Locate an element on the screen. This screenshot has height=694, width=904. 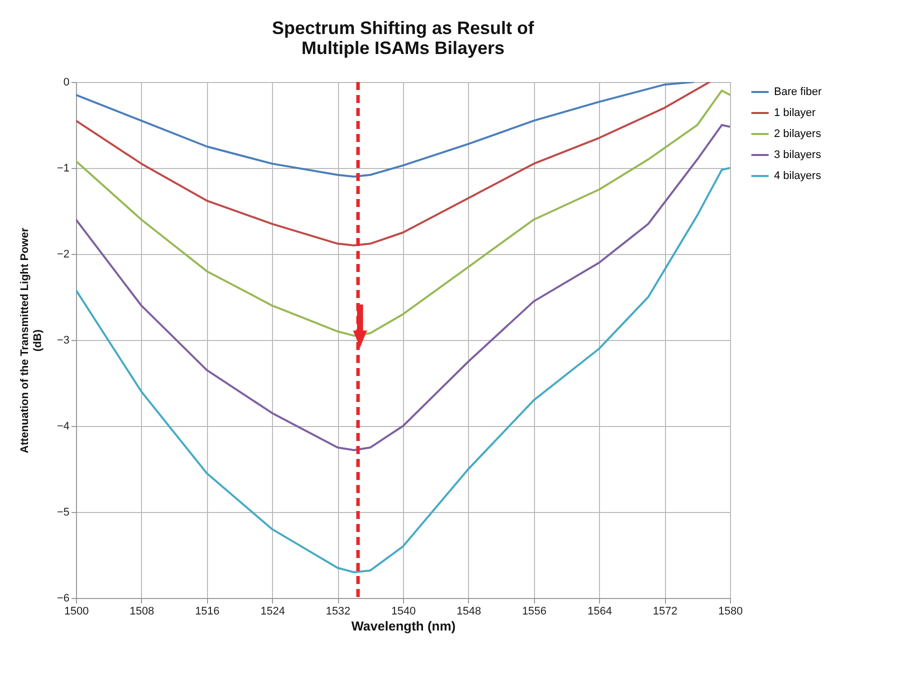
x-tick-label: 1532 is located at coordinates (338, 612).